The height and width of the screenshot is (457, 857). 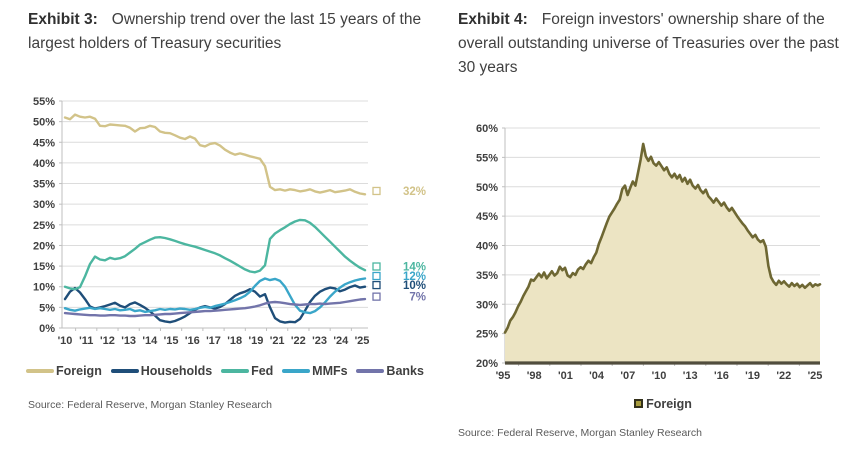 What do you see at coordinates (44, 288) in the screenshot?
I see `y-tick-label: 10%` at bounding box center [44, 288].